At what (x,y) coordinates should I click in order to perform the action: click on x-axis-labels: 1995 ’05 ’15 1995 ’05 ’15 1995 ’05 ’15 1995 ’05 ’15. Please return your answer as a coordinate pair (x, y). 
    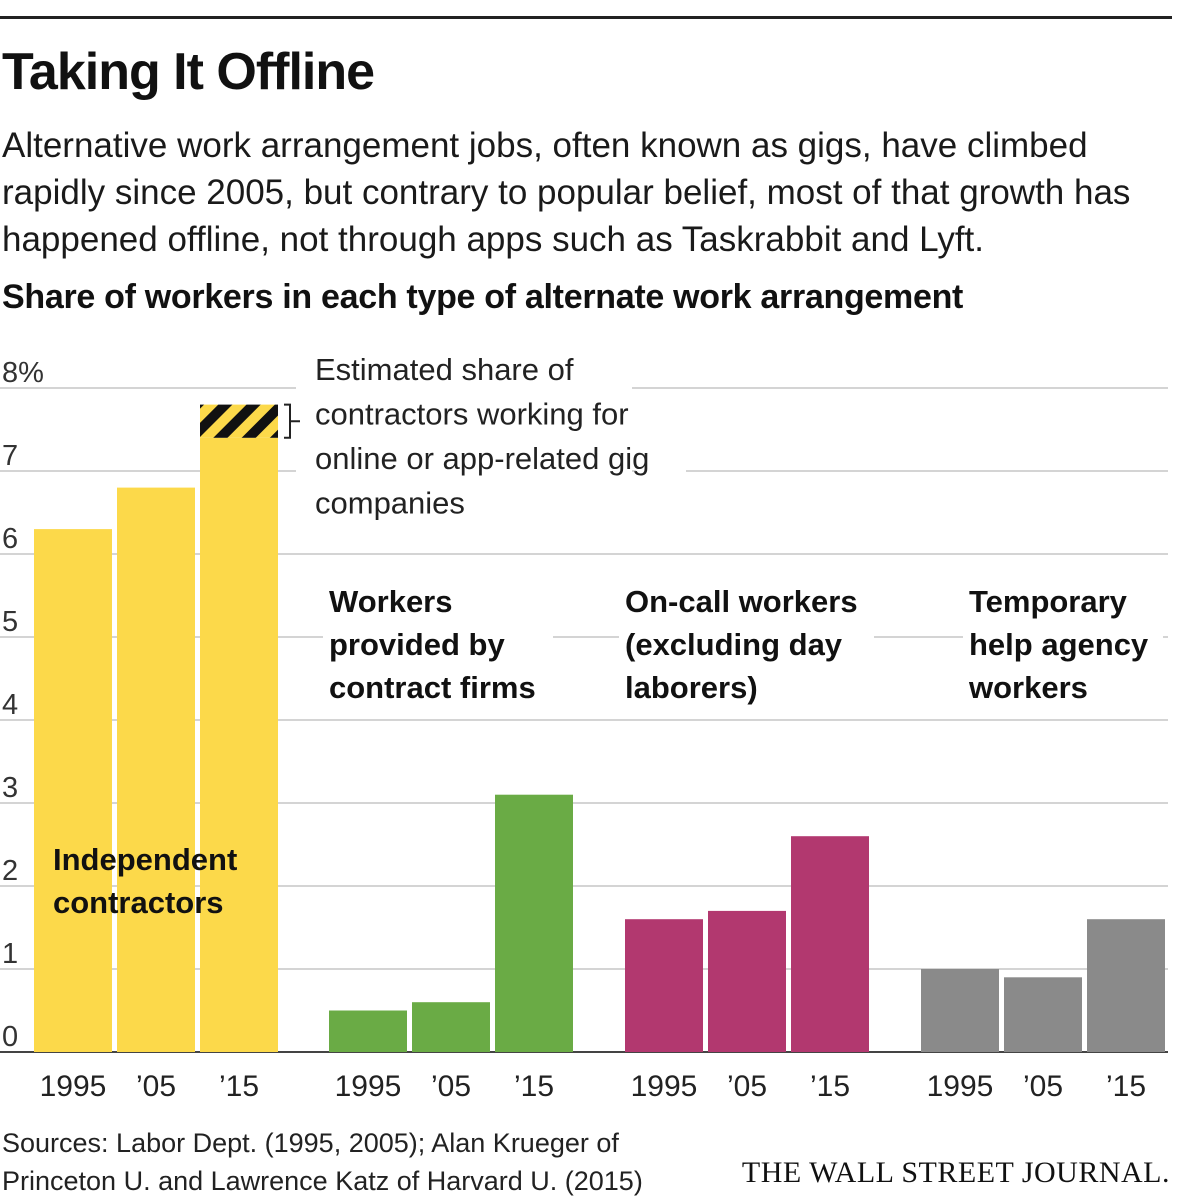
    Looking at the image, I should click on (593, 1086).